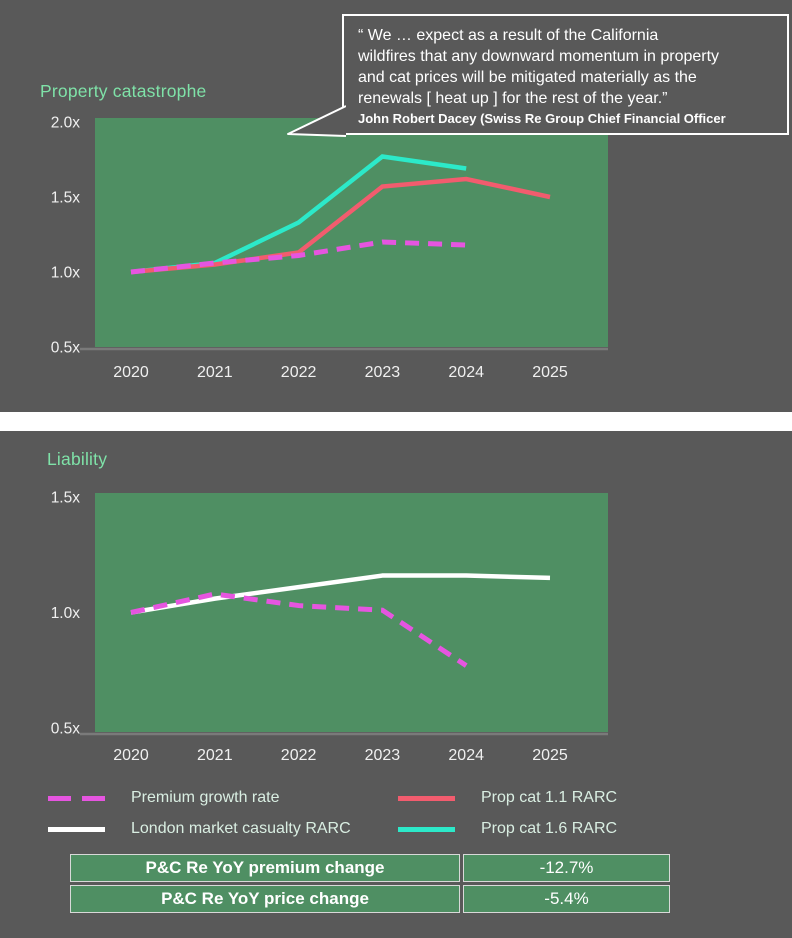  What do you see at coordinates (316, 121) in the screenshot?
I see `quote-callout-tail-icon` at bounding box center [316, 121].